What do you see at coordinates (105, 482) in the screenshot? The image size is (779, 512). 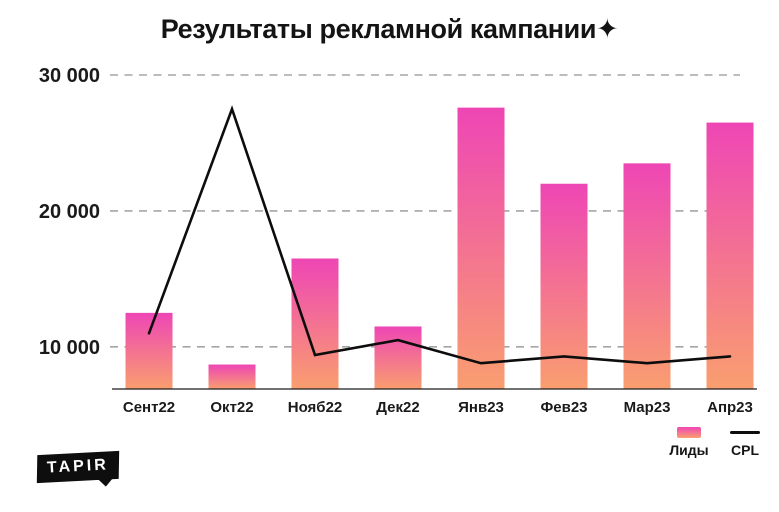 I see `tapir-logo-tail-icon` at bounding box center [105, 482].